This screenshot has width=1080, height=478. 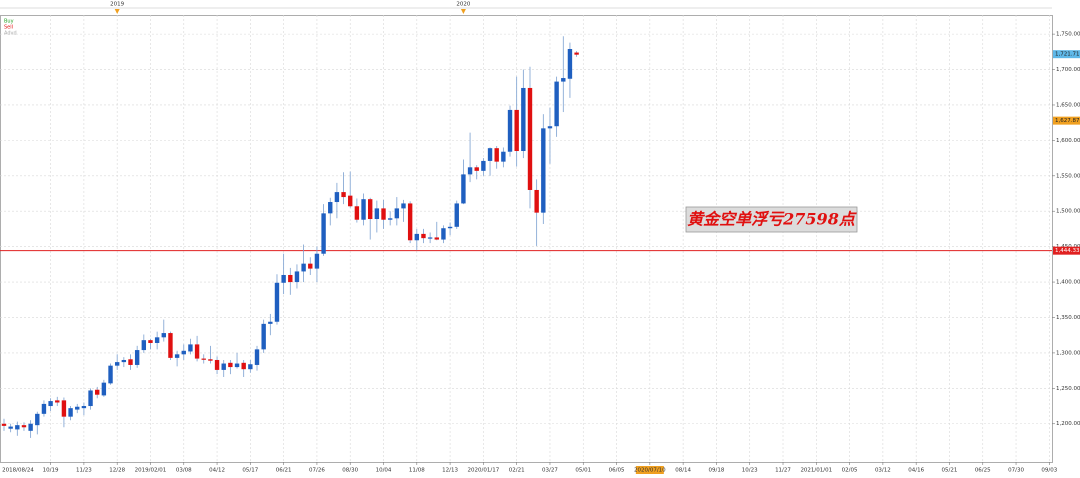 What do you see at coordinates (617, 471) in the screenshot?
I see `x-tick-label: 06/05` at bounding box center [617, 471].